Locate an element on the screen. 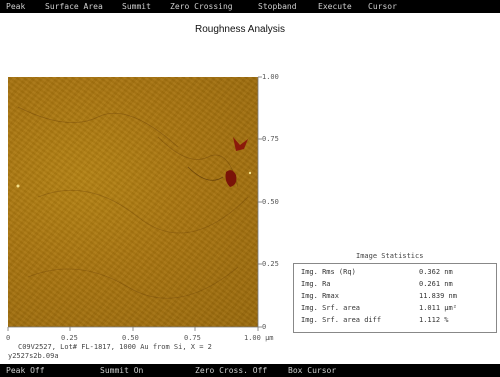  y-tick-label: 0.25 is located at coordinates (270, 264).